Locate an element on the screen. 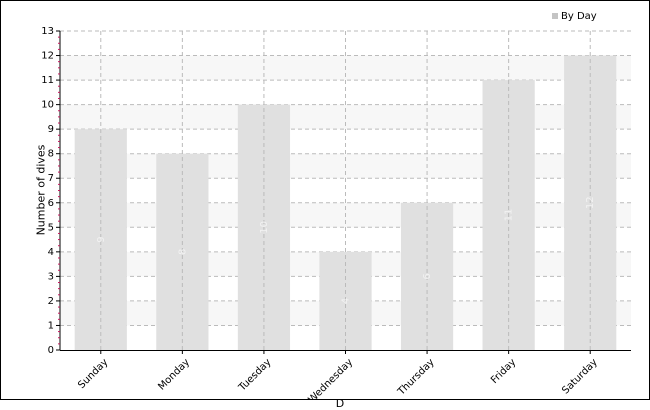 The image size is (650, 410). y-tick-label: 10 is located at coordinates (47, 105).